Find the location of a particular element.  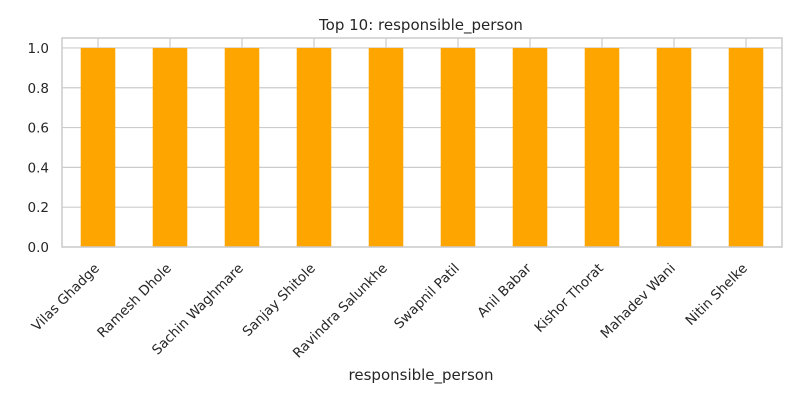

y-tick-label: 0.6 is located at coordinates (38, 129).